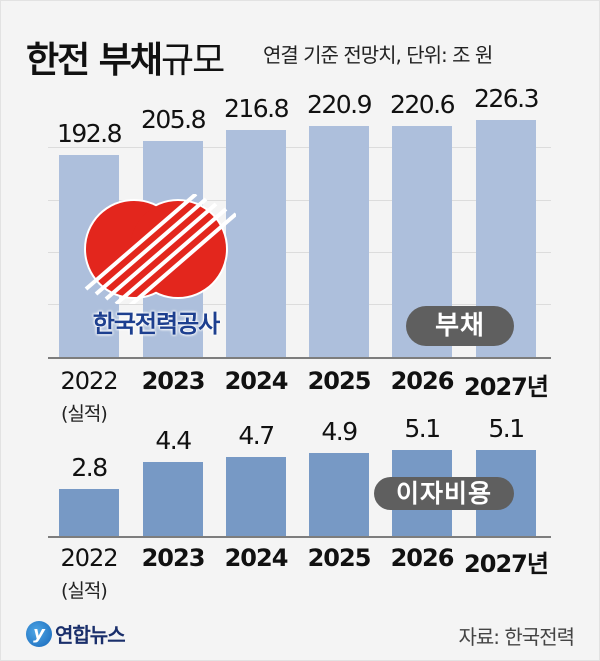 This screenshot has width=600, height=661. I want to click on value-label: 4.7, so click(256, 435).